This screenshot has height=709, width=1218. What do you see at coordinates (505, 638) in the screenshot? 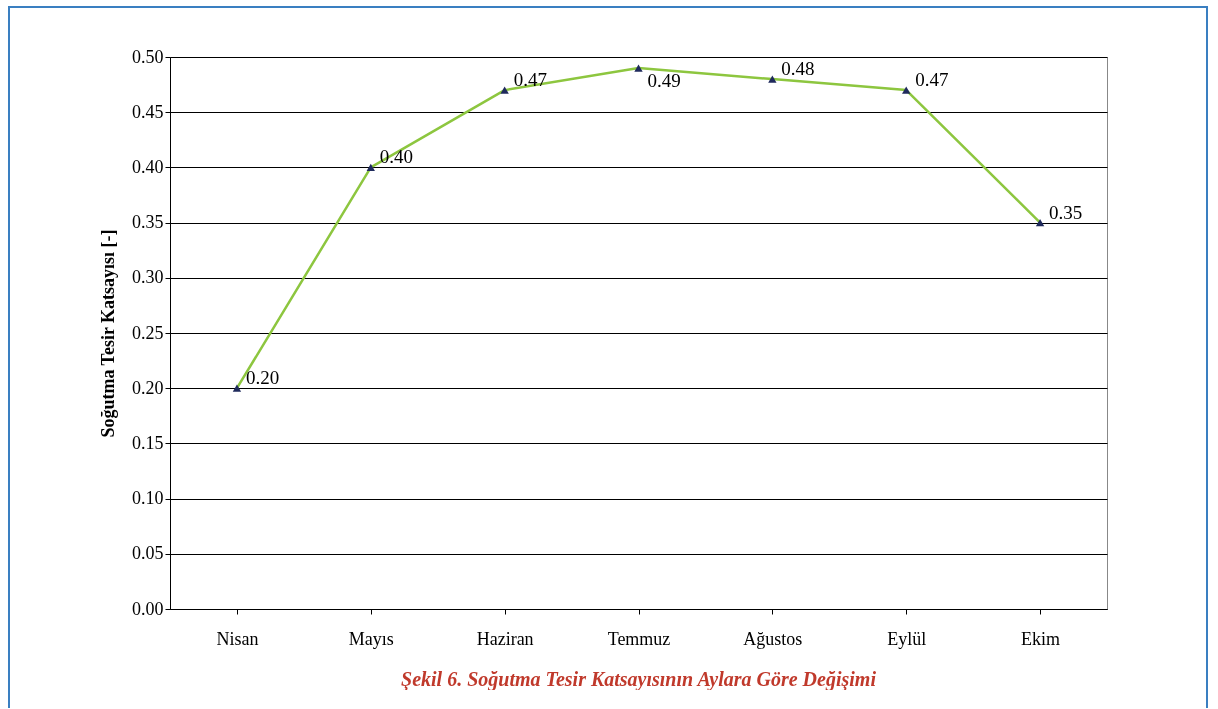
I see `x-tick-label: Haziran` at bounding box center [505, 638].